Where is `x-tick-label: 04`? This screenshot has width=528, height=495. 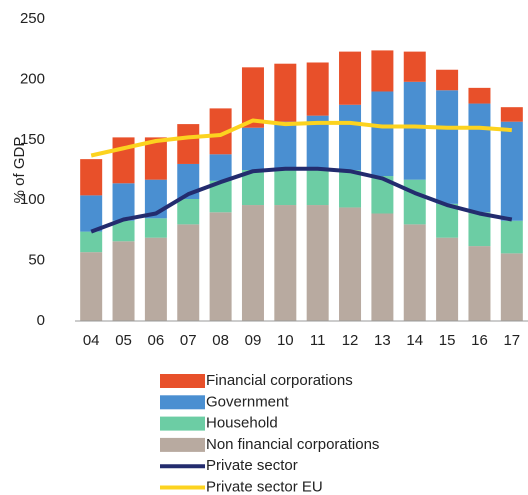 x-tick-label: 04 is located at coordinates (91, 340).